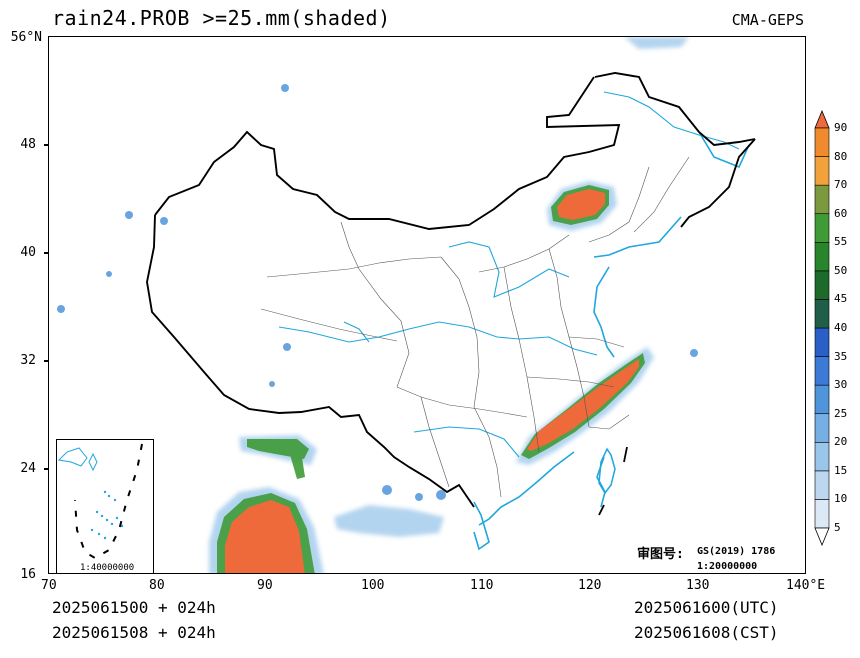  I want to click on init-time-utc: 2025061500 + 024h, so click(134, 607).